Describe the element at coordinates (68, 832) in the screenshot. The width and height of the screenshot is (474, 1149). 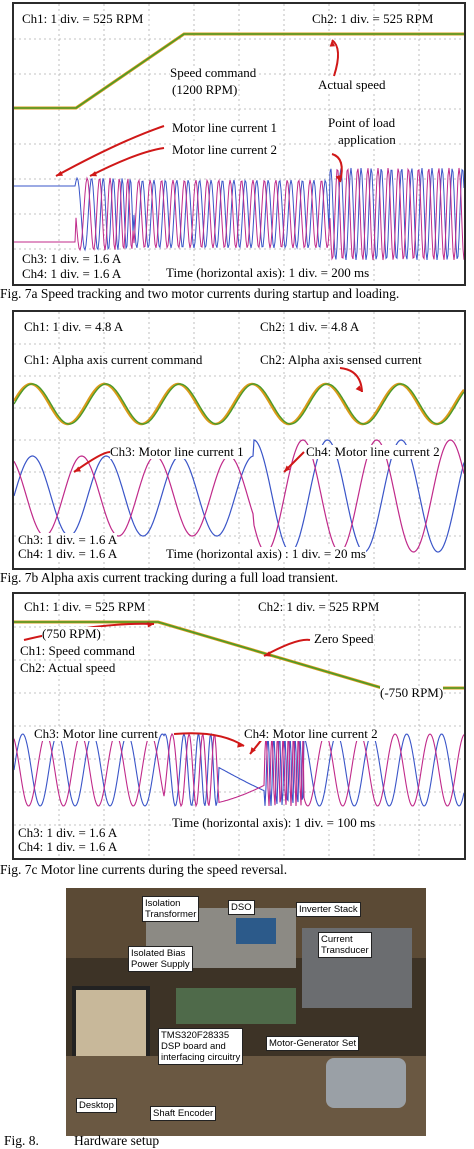
I see `fig7c-ch3-scale: Ch3: 1 div. = 1.6 A` at that location.